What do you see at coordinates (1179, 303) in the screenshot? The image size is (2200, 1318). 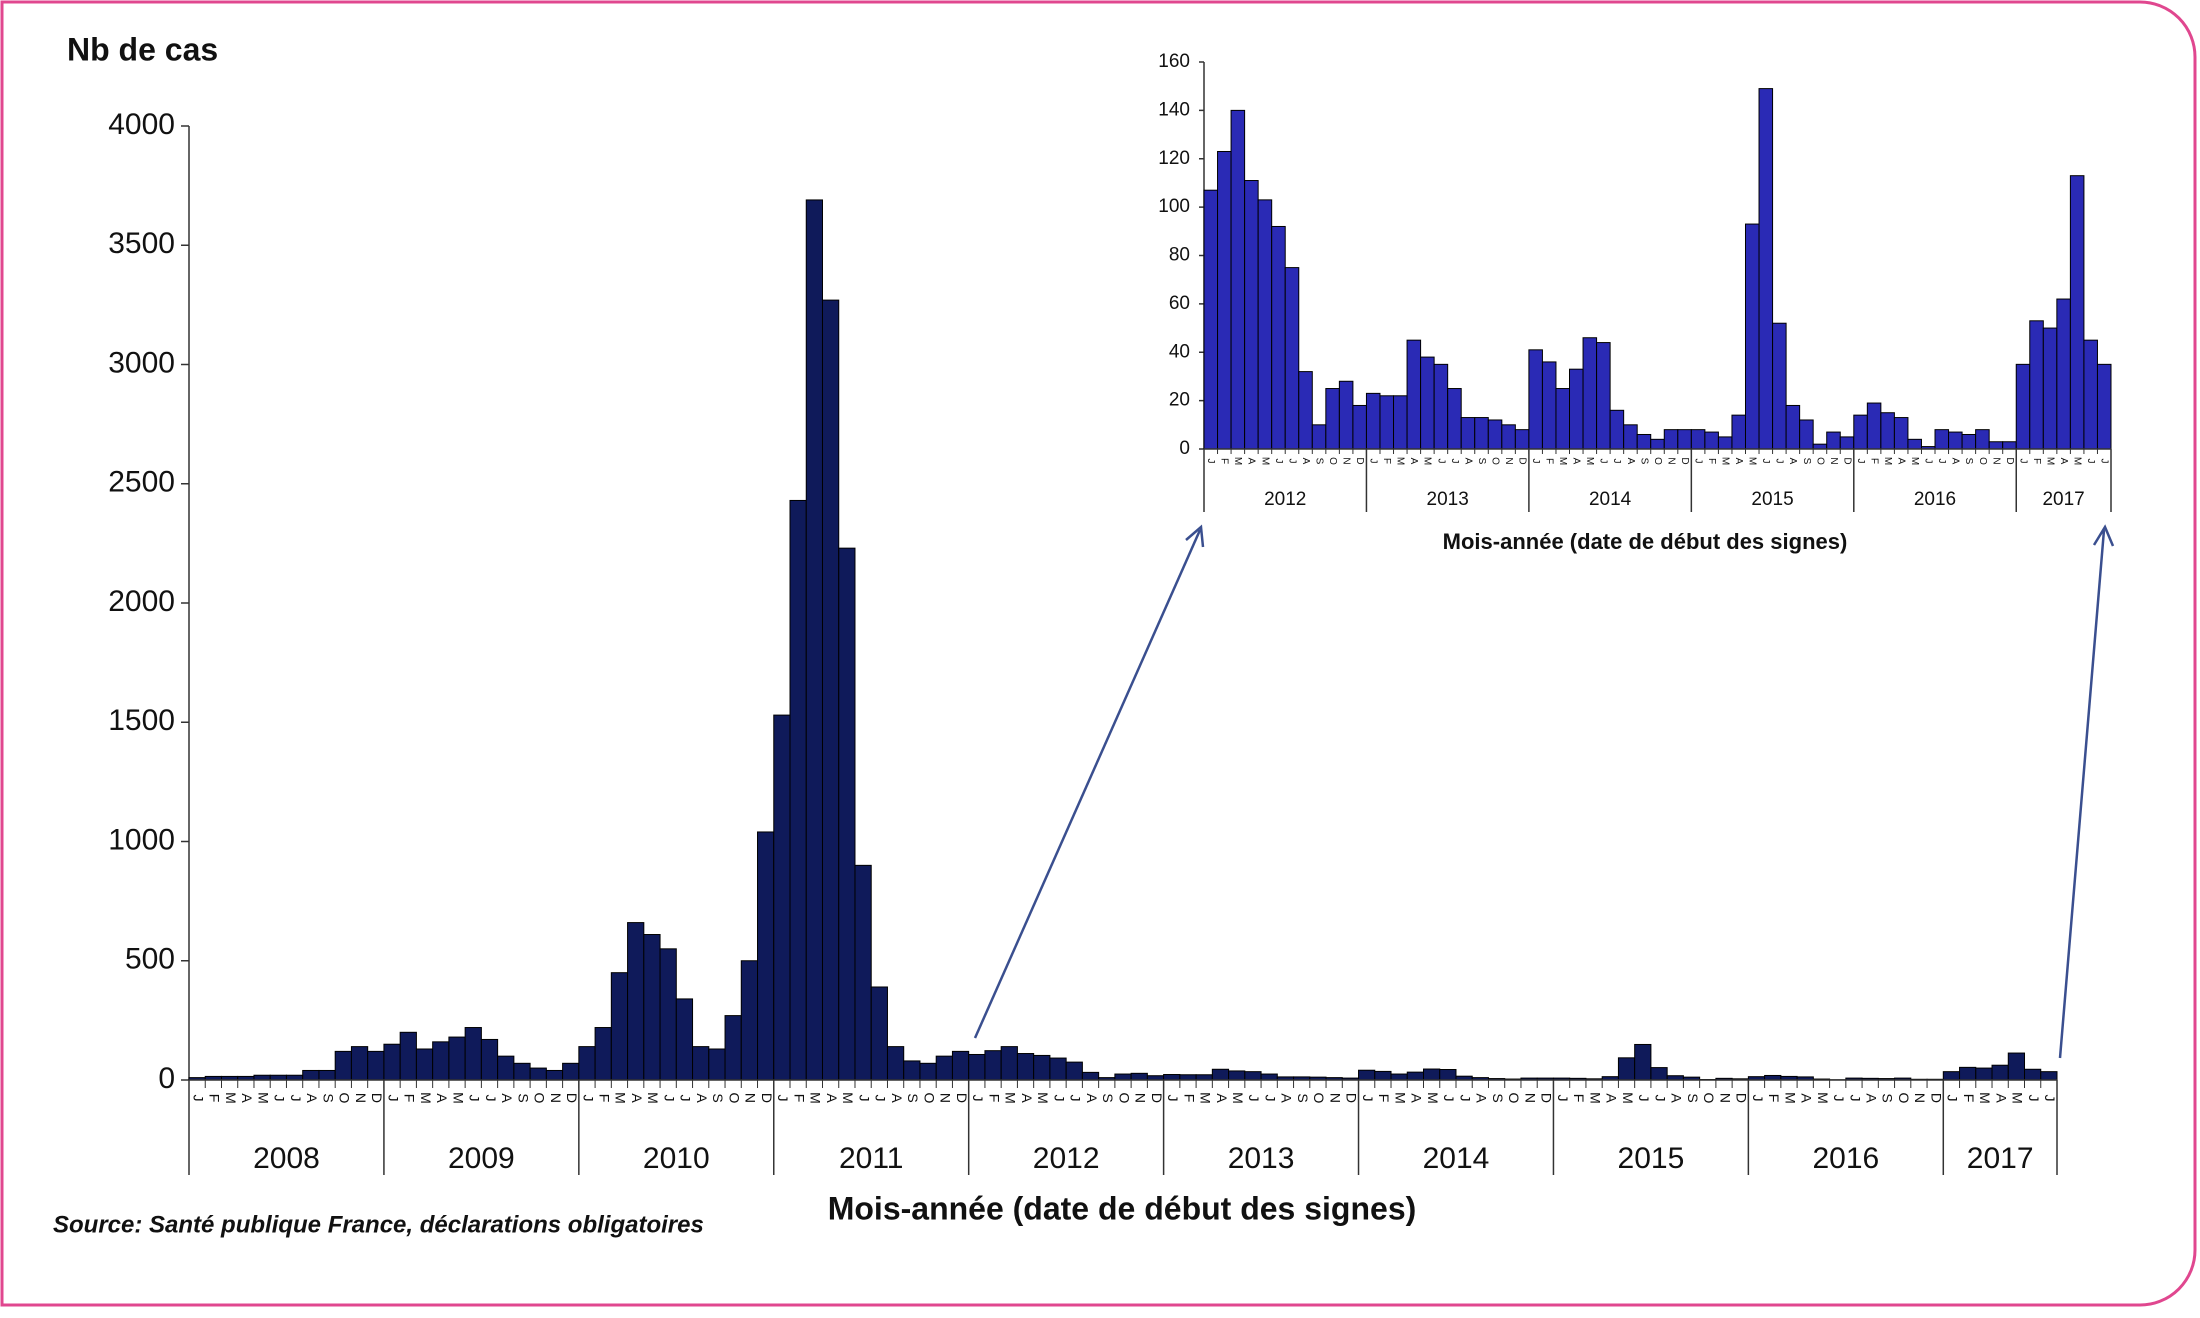 I see `y-tick-label: 60` at bounding box center [1179, 303].